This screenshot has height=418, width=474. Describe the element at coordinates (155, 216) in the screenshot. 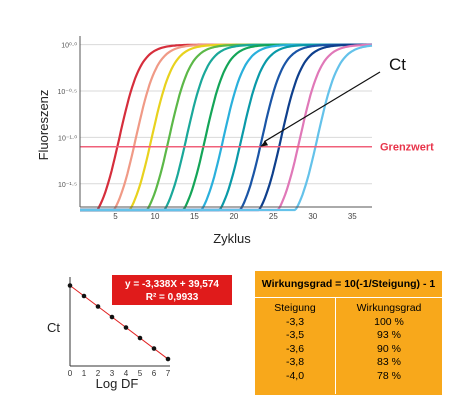

I see `x-tick-label: 10` at that location.